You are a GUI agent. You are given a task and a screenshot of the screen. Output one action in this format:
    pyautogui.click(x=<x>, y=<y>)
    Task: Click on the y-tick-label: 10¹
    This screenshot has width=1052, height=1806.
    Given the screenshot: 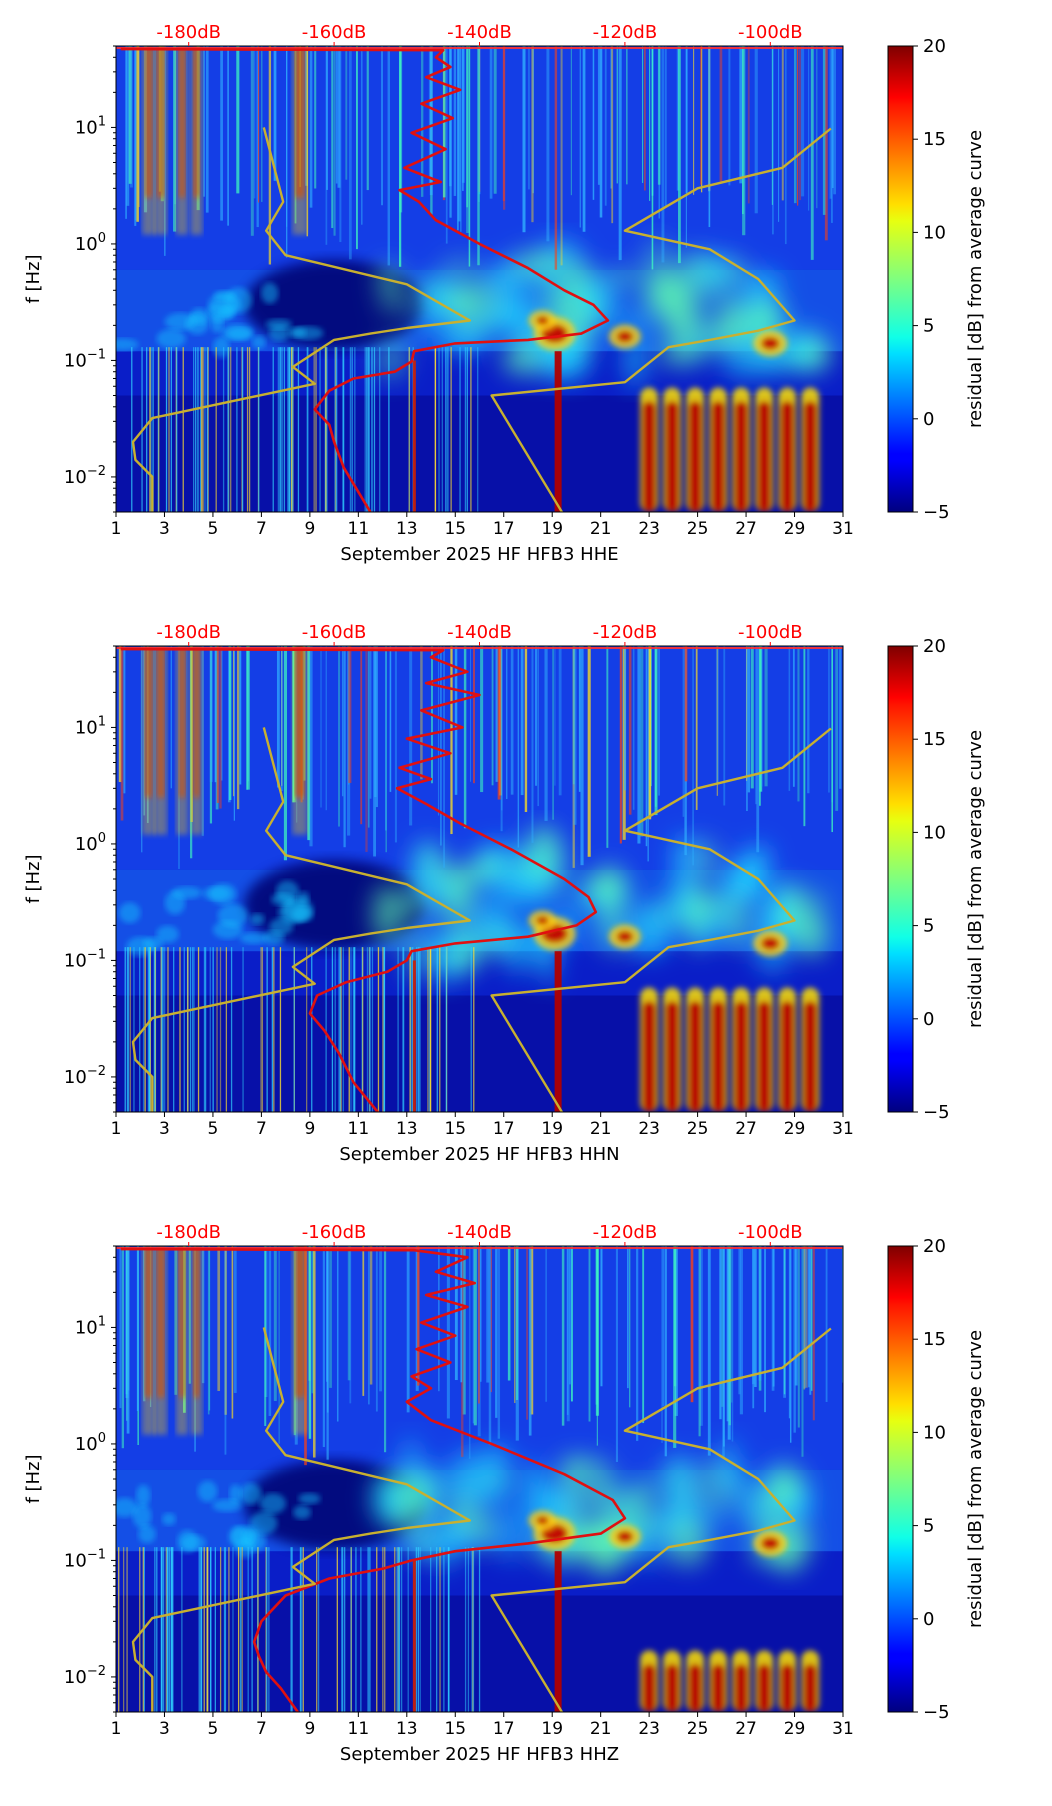 What is the action you would take?
    pyautogui.click(x=90, y=726)
    